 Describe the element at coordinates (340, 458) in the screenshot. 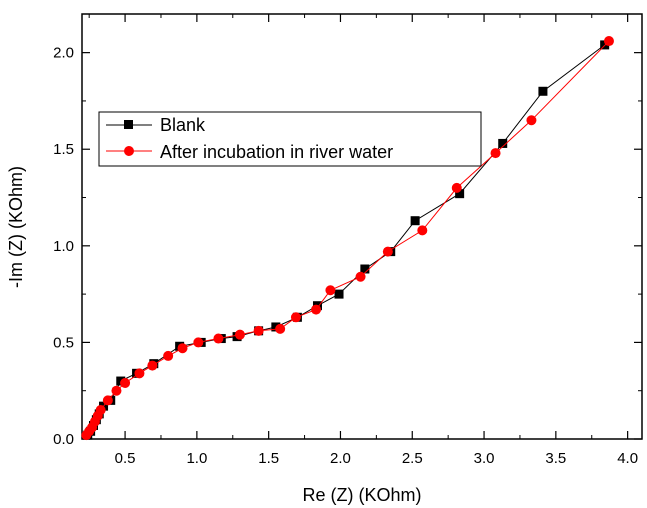

I see `x-tick-label: 2.0` at that location.